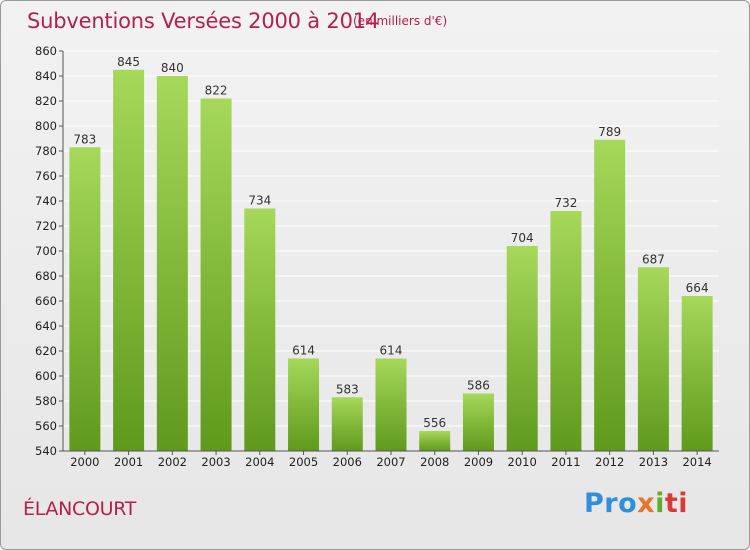 The image size is (750, 550). I want to click on y-tick-label: 800, so click(46, 126).